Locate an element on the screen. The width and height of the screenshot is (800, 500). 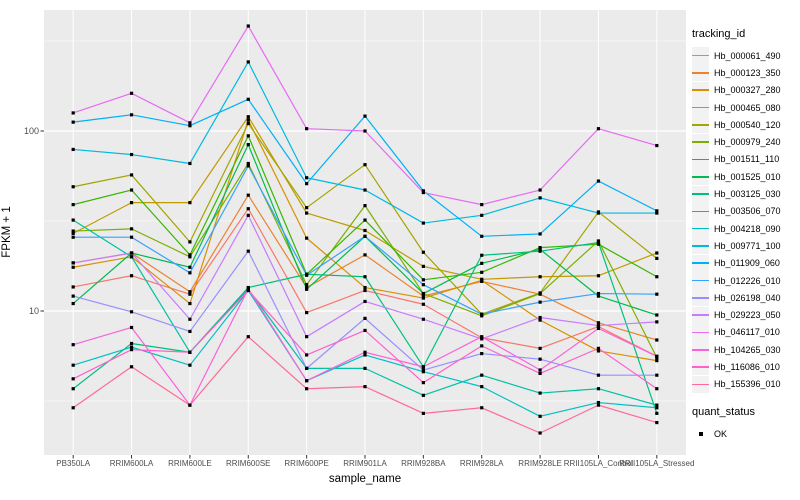
legend-item-label: Hb_000540_120 is located at coordinates (747, 124).